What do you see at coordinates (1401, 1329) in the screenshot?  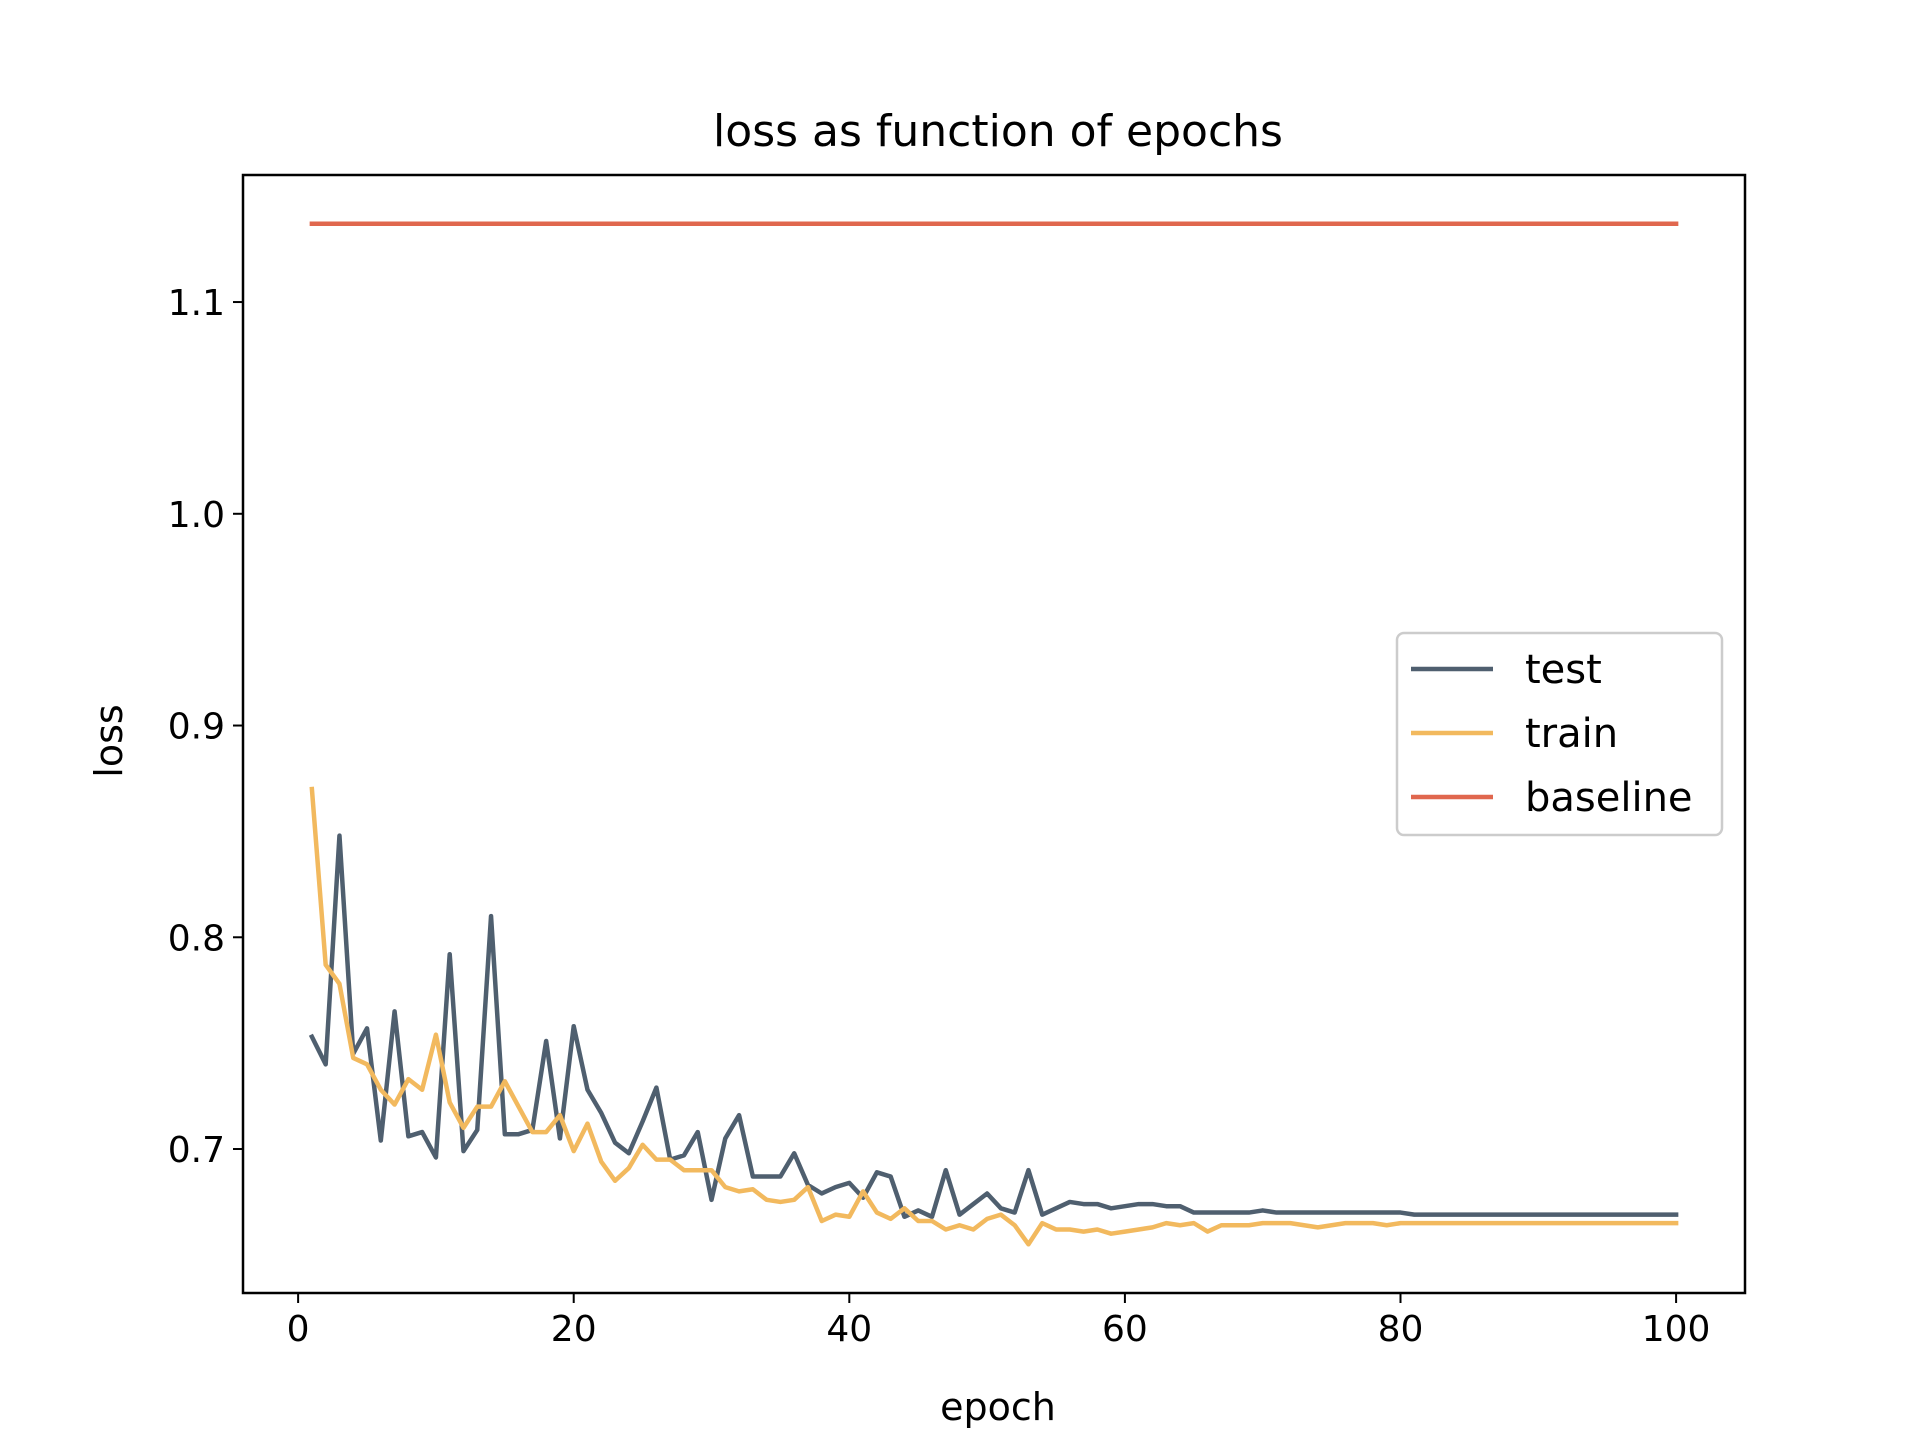 I see `x-tick-label: 80` at bounding box center [1401, 1329].